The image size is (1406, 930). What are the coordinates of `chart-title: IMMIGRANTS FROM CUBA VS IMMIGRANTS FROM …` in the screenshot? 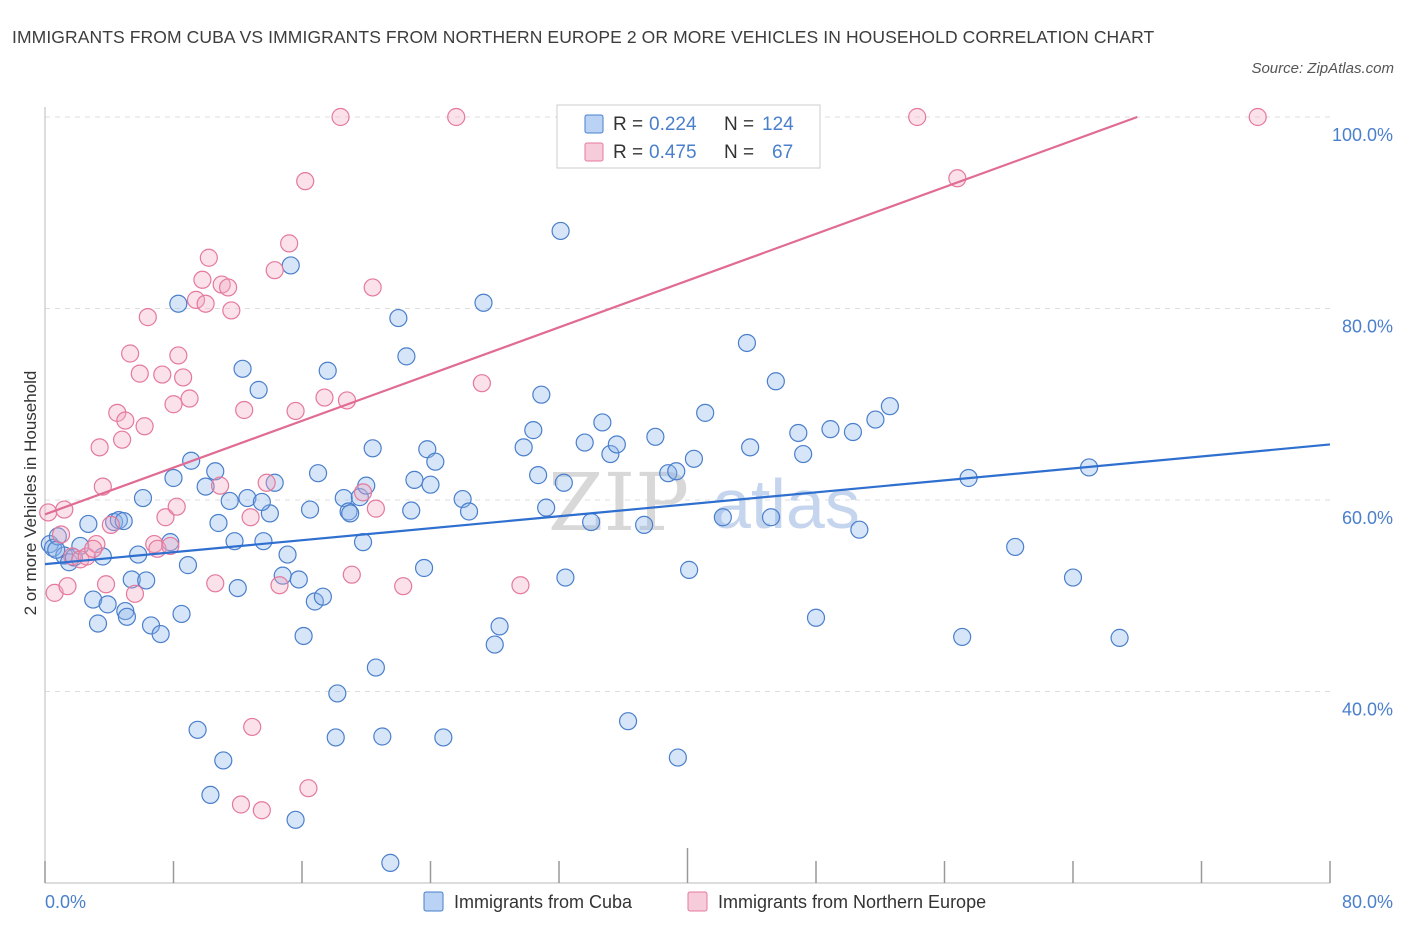 It's located at (583, 37).